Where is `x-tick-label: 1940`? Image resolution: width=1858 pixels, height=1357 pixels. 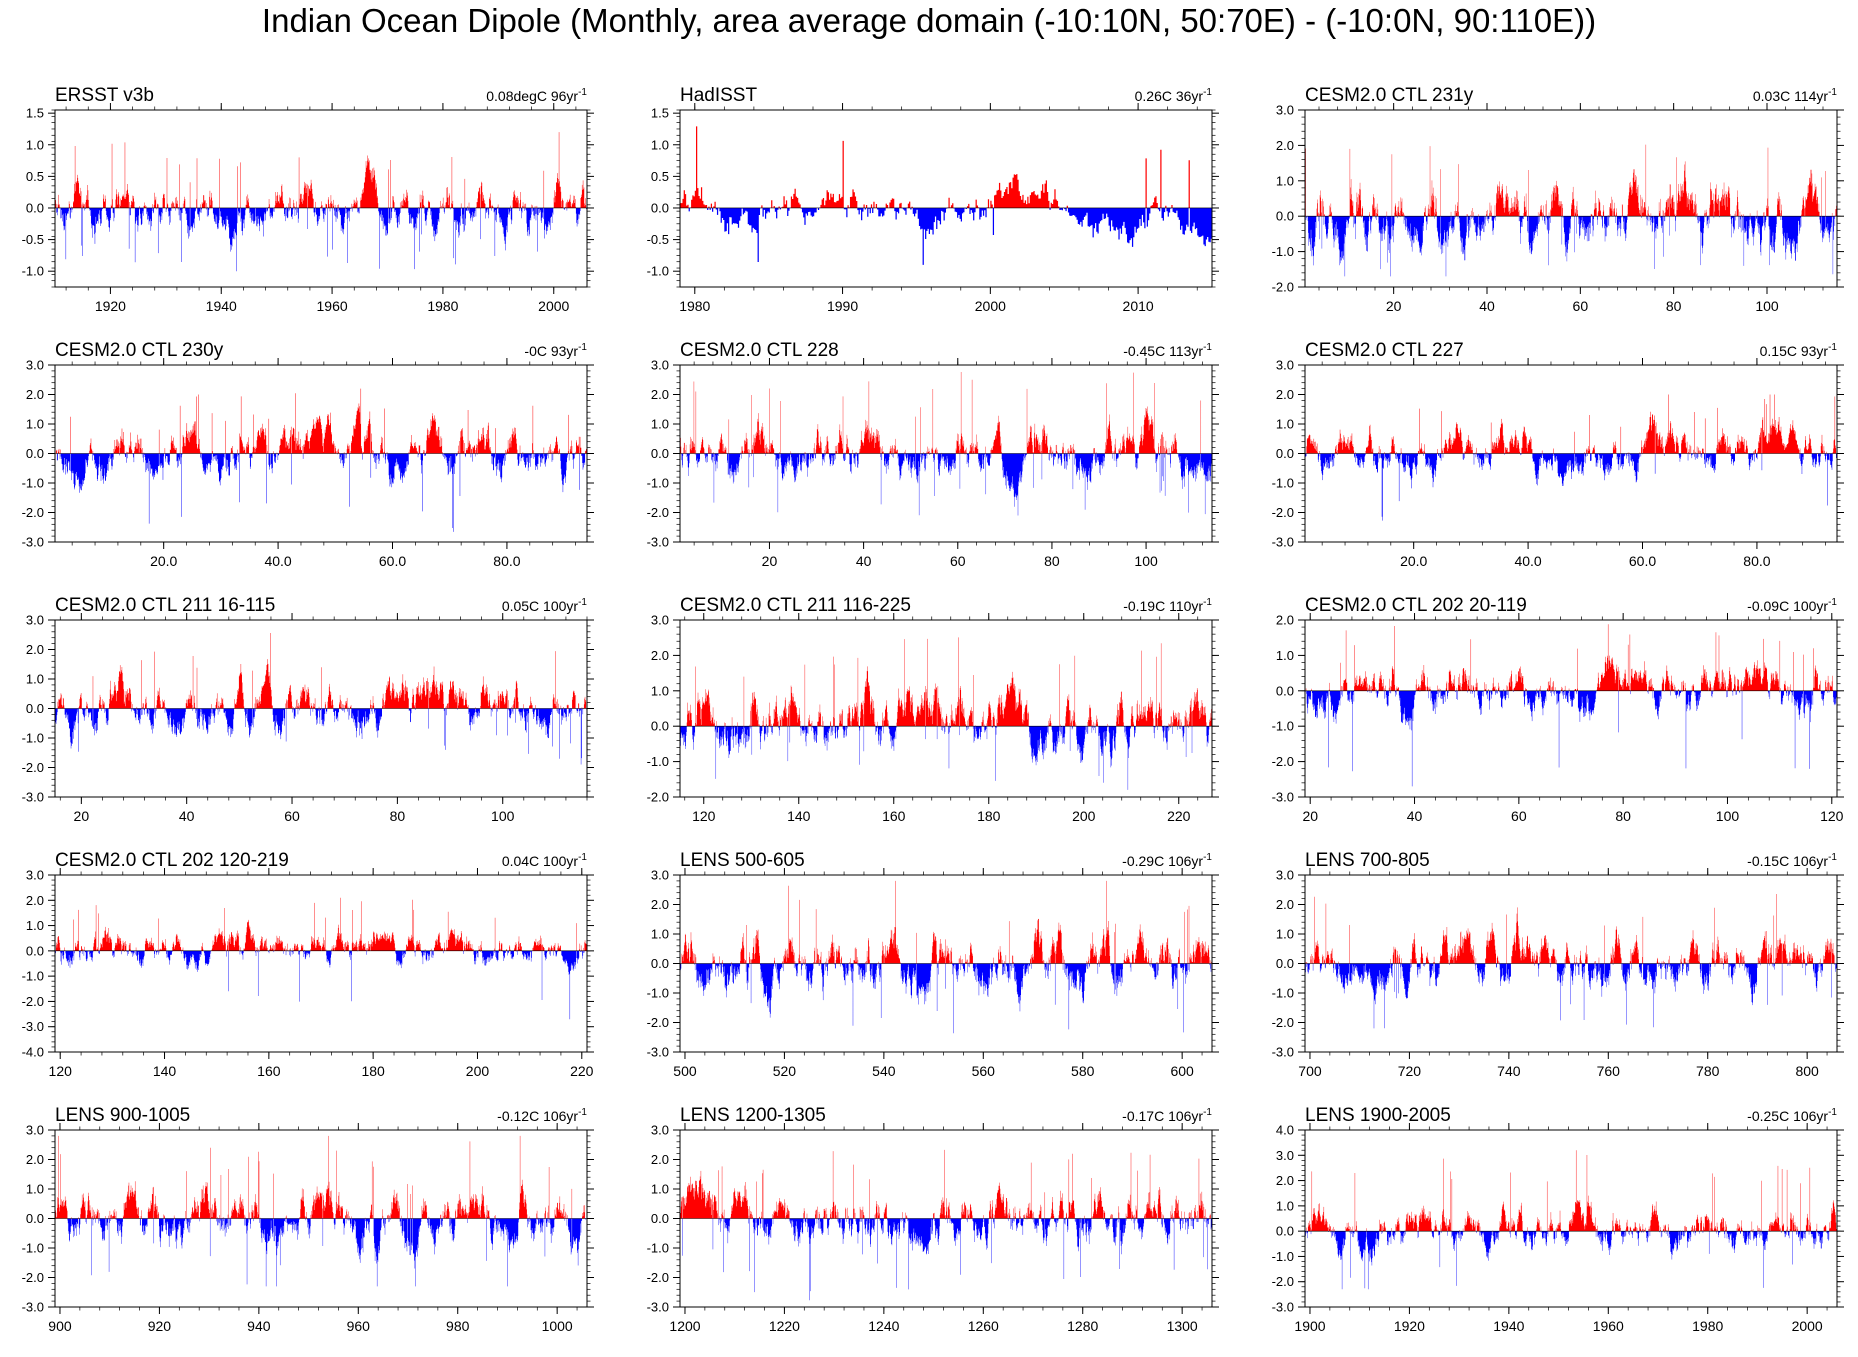 x-tick-label: 1940 is located at coordinates (221, 306).